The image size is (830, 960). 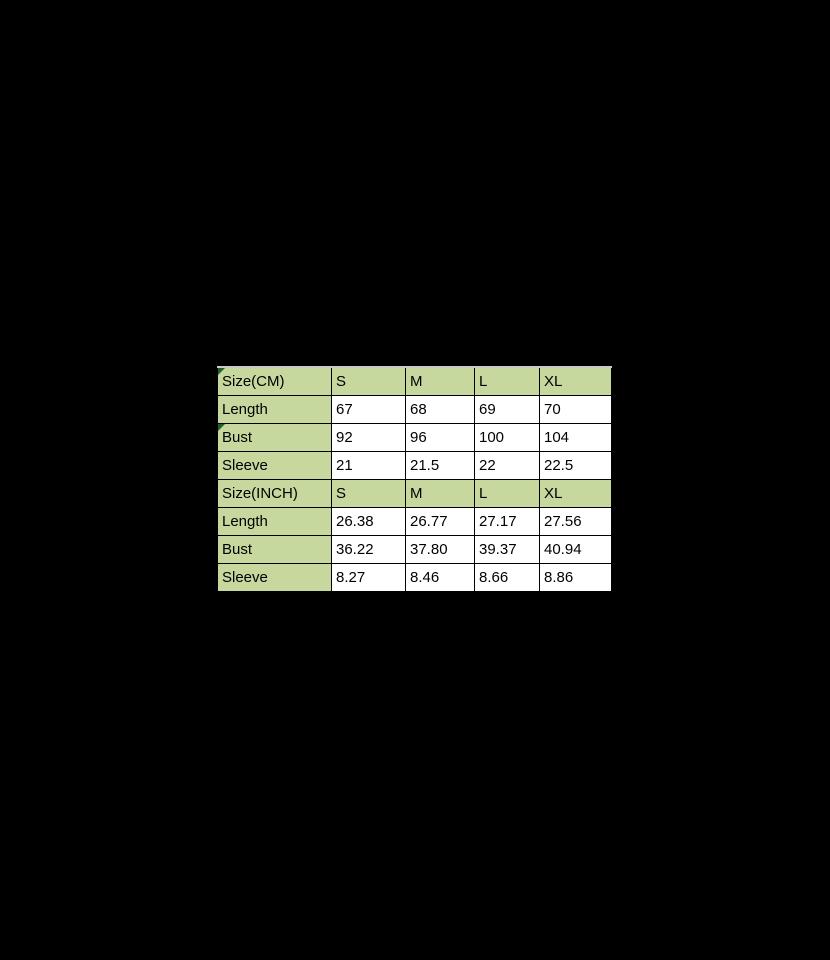 What do you see at coordinates (492, 437) in the screenshot?
I see `cell-value: 100` at bounding box center [492, 437].